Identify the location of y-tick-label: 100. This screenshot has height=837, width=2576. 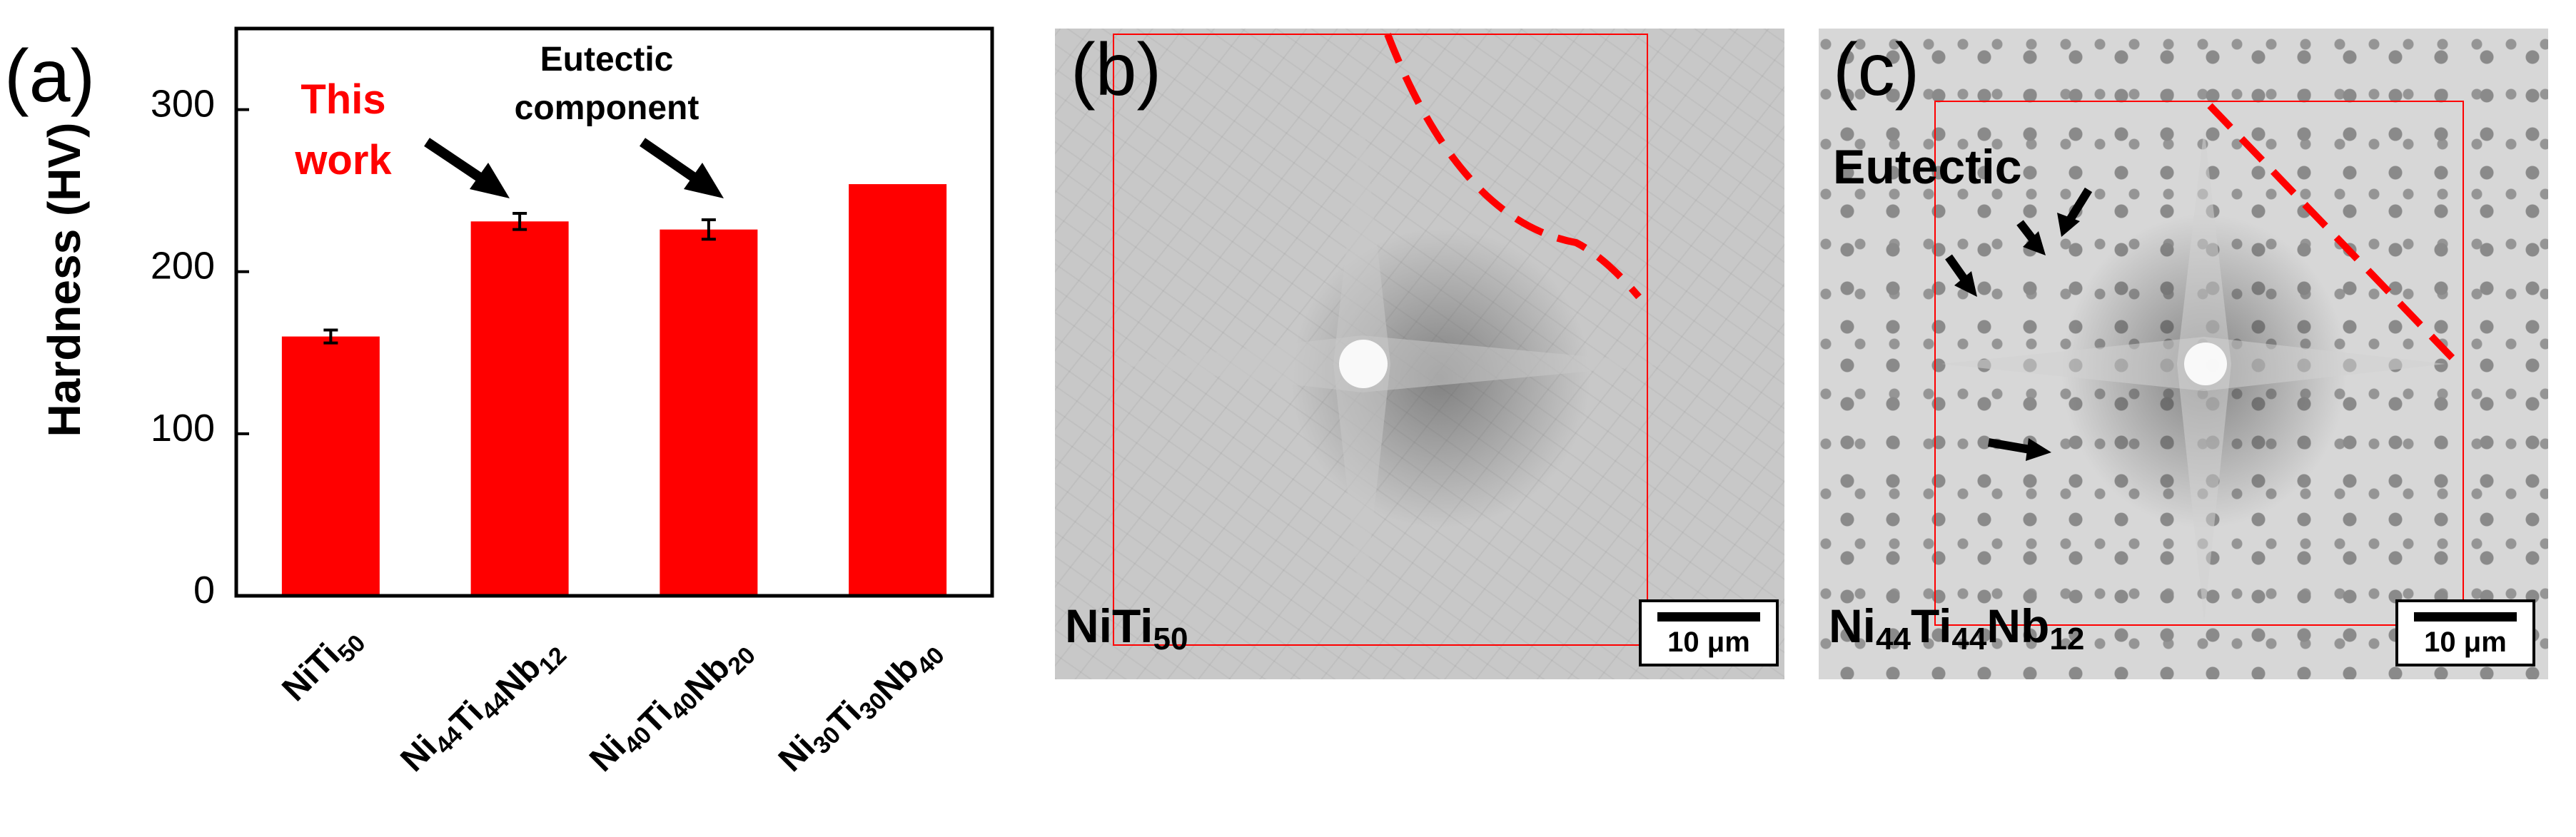
(183, 428).